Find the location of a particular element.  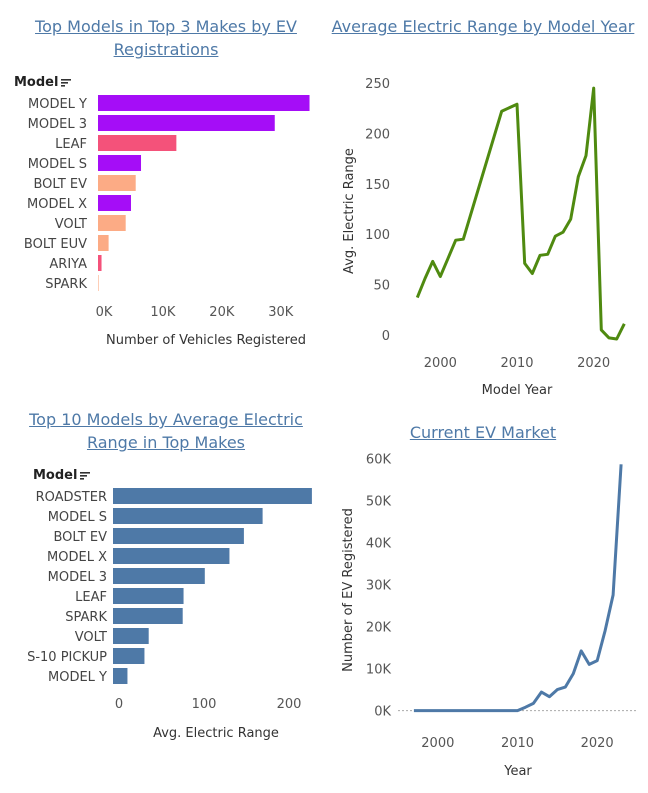

x-tick-label: 100 is located at coordinates (204, 704).